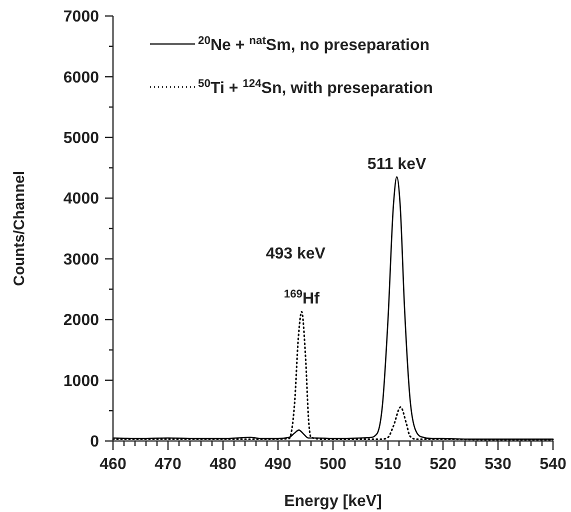  What do you see at coordinates (498, 464) in the screenshot?
I see `x-tick-label: 530` at bounding box center [498, 464].